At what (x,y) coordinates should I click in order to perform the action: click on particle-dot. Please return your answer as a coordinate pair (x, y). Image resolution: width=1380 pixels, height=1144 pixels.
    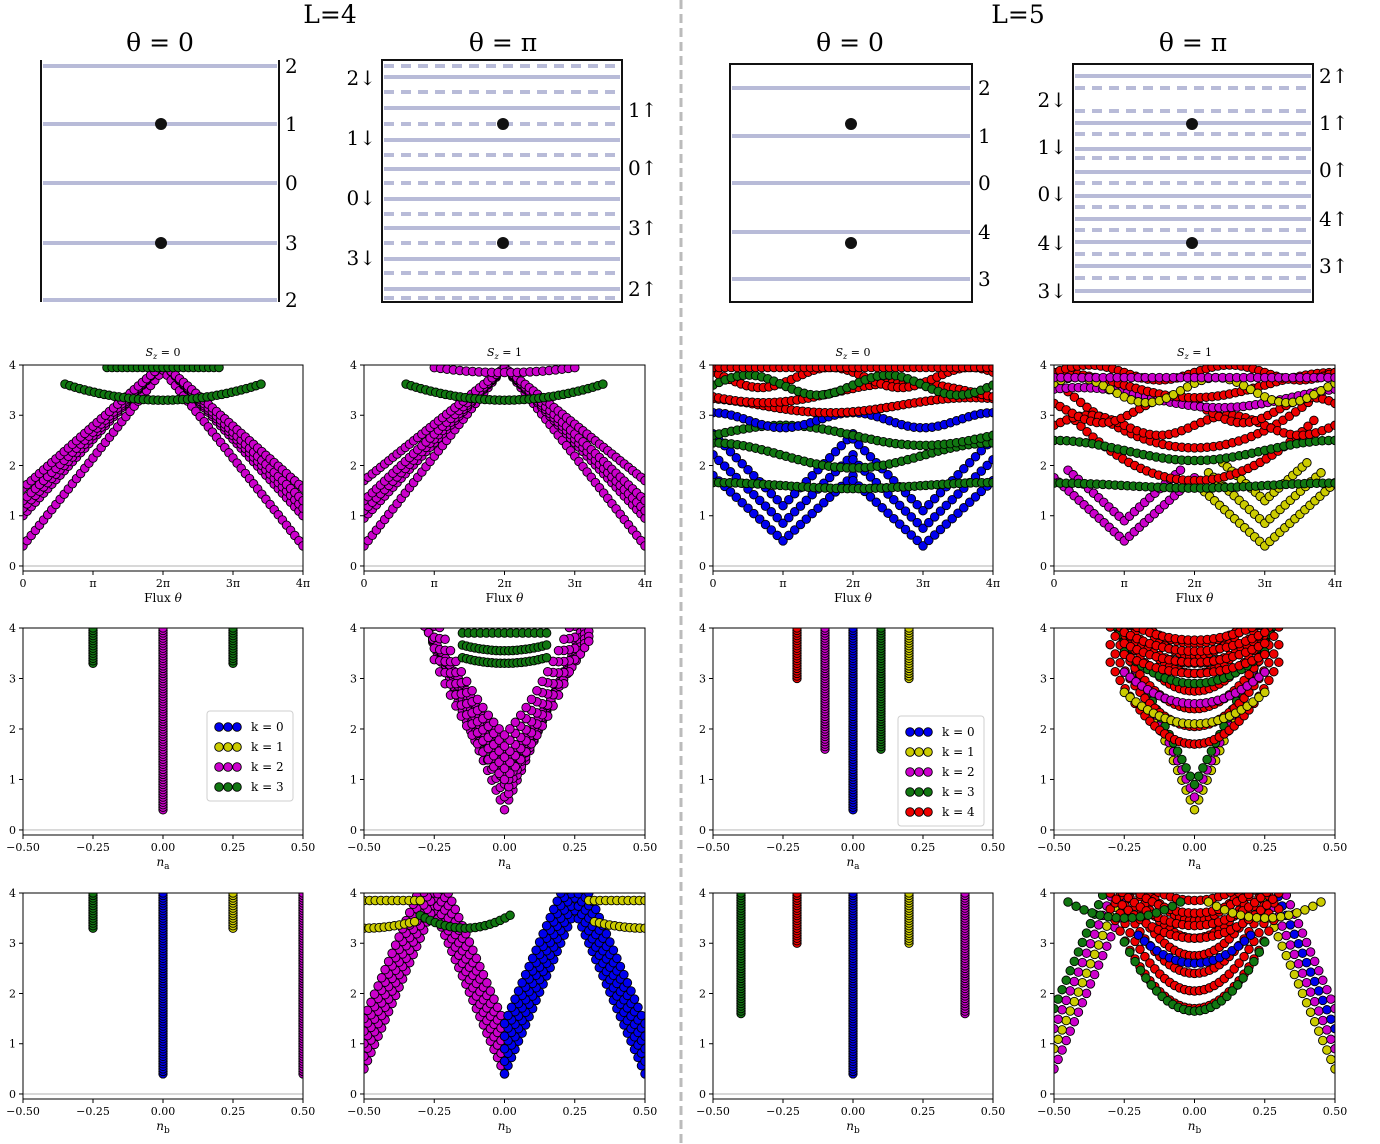
    Looking at the image, I should click on (161, 243).